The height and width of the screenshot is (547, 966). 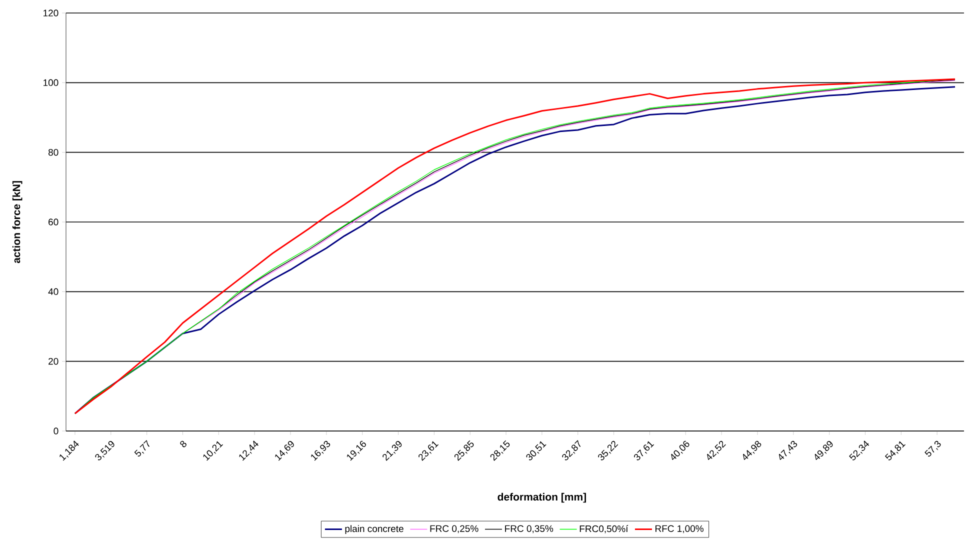 What do you see at coordinates (374, 529) in the screenshot?
I see `legend-label: plain concrete` at bounding box center [374, 529].